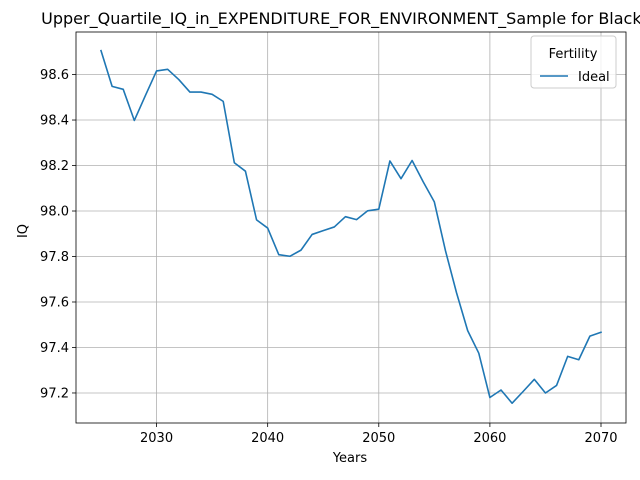 Image resolution: width=640 pixels, height=480 pixels. I want to click on y-tick-label: 97.4, so click(54, 348).